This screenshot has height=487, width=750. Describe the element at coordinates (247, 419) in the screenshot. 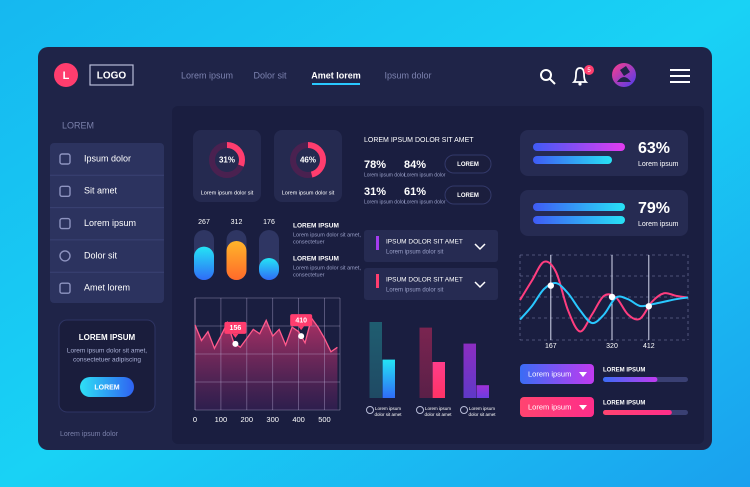

I see `x-tick-label: 200` at that location.